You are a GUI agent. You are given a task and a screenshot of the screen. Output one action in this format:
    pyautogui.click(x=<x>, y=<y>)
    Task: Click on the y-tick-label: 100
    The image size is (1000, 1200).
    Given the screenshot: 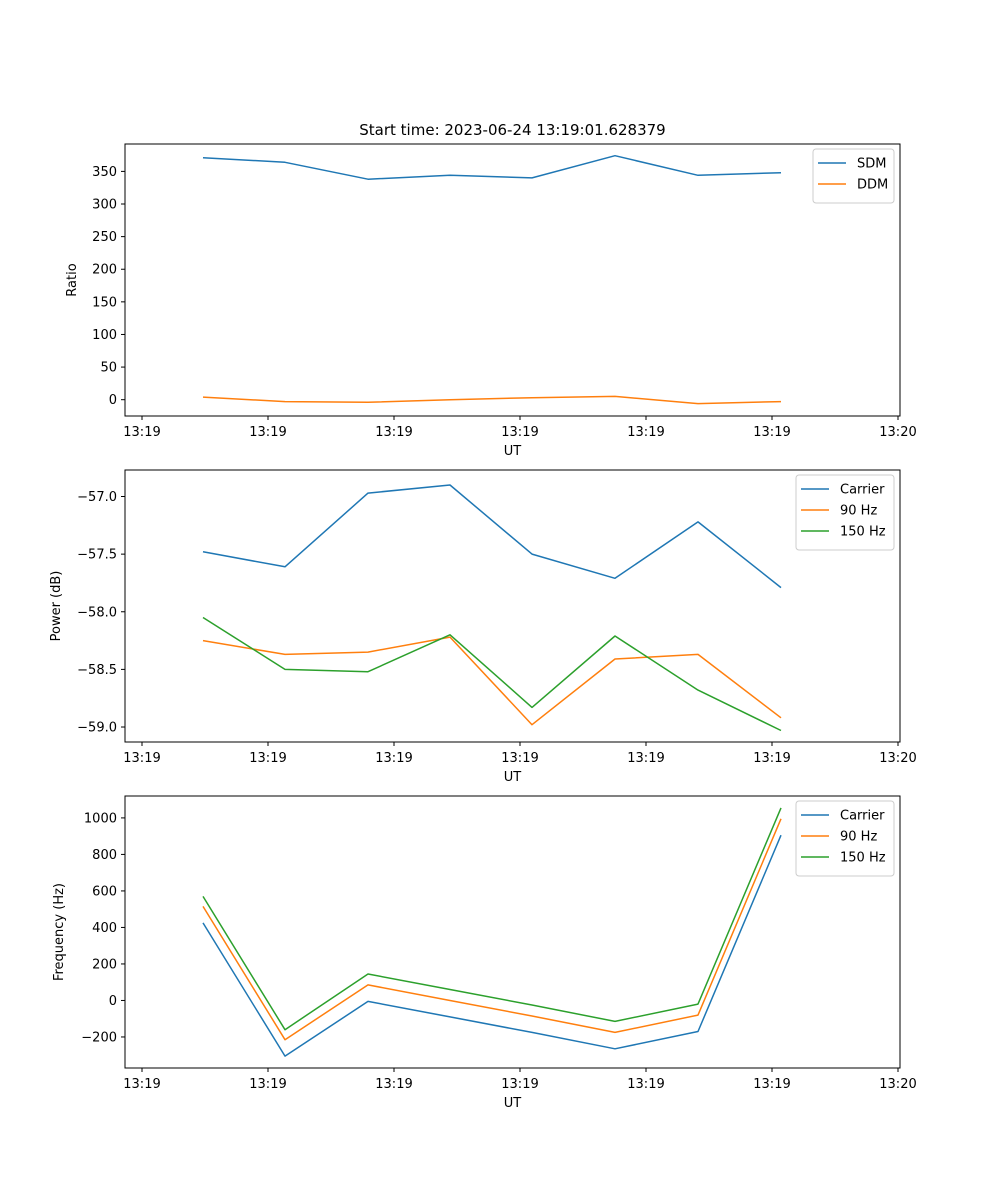 What is the action you would take?
    pyautogui.click(x=104, y=335)
    